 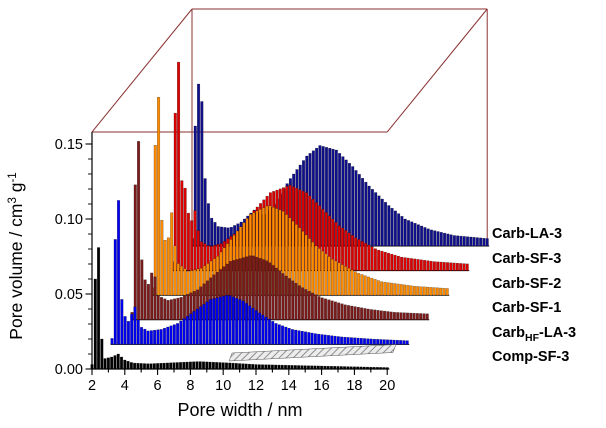 What do you see at coordinates (534, 334) in the screenshot?
I see `series-label-carbhf-la-3: CarbHF-LA-3` at bounding box center [534, 334].